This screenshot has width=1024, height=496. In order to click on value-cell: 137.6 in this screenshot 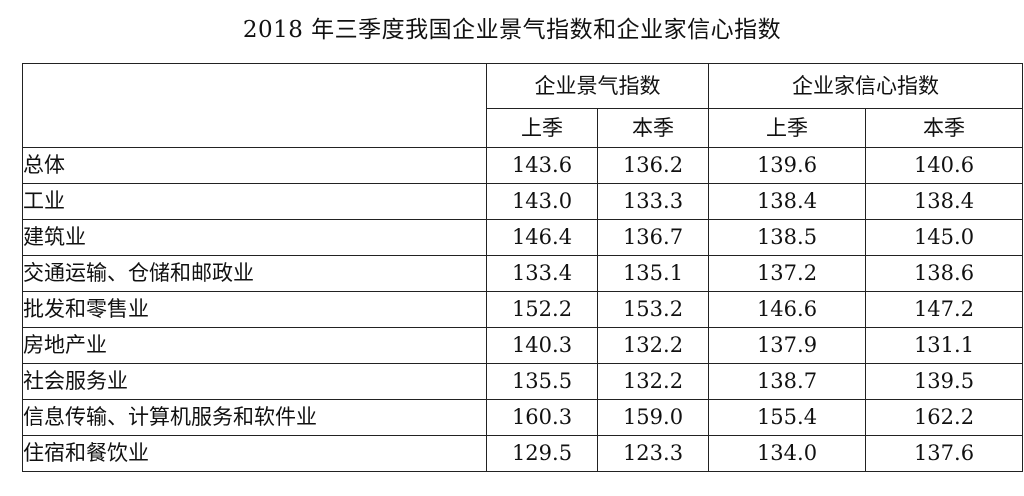, I will do `click(944, 453)`.